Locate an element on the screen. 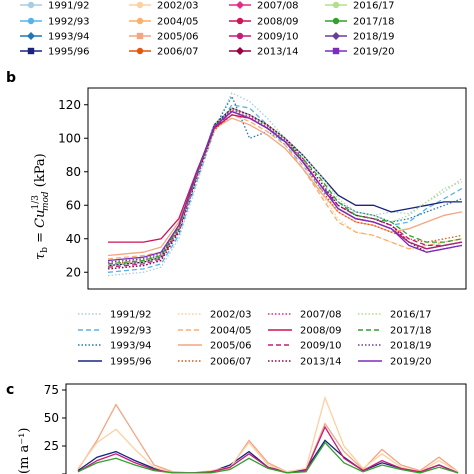  legend-top-item: 1991/92 is located at coordinates (55, 6).